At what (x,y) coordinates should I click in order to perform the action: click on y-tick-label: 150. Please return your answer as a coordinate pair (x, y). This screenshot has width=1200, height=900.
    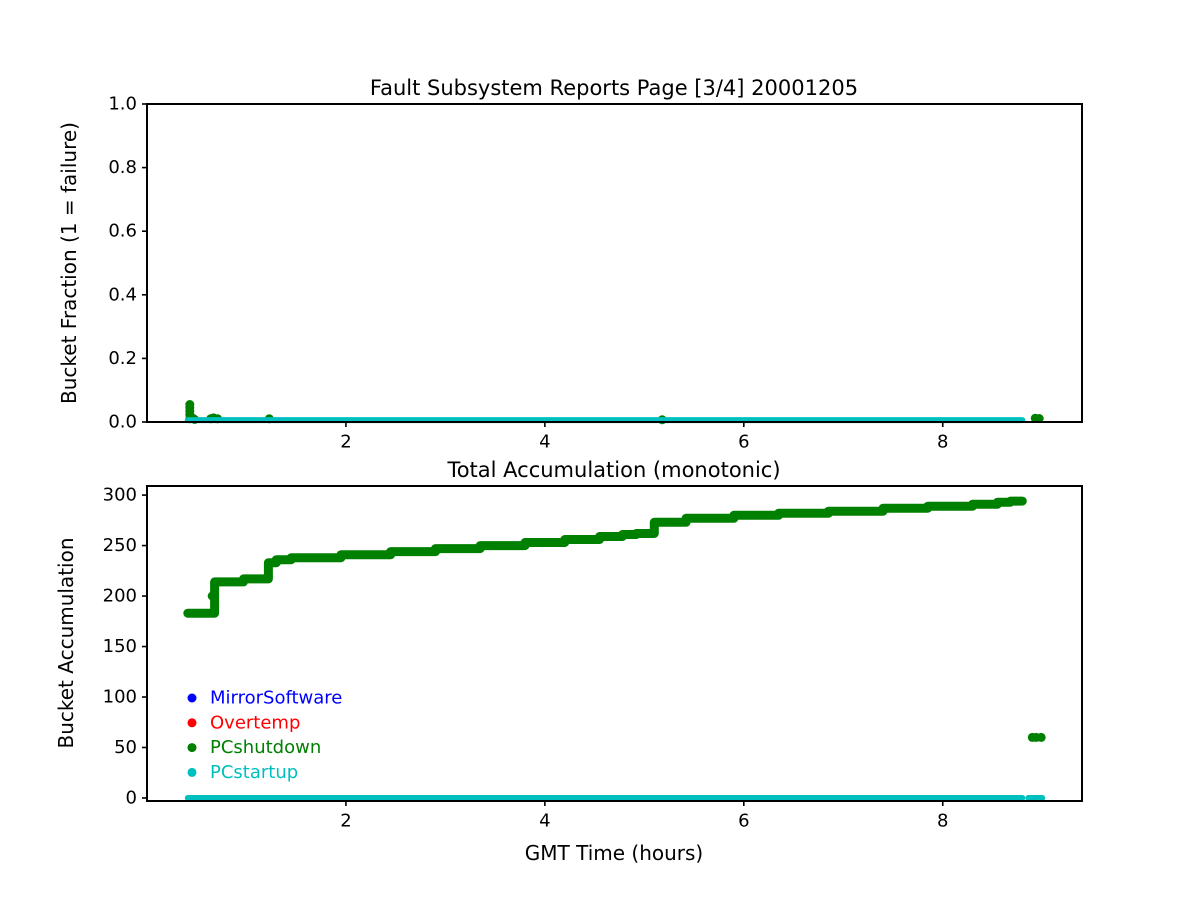
    Looking at the image, I should click on (120, 646).